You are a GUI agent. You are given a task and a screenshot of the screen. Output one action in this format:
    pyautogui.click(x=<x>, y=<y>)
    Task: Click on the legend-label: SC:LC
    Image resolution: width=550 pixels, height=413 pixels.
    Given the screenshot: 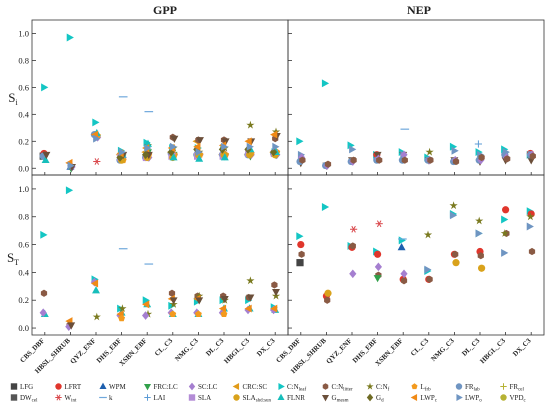 What is the action you would take?
    pyautogui.click(x=208, y=387)
    